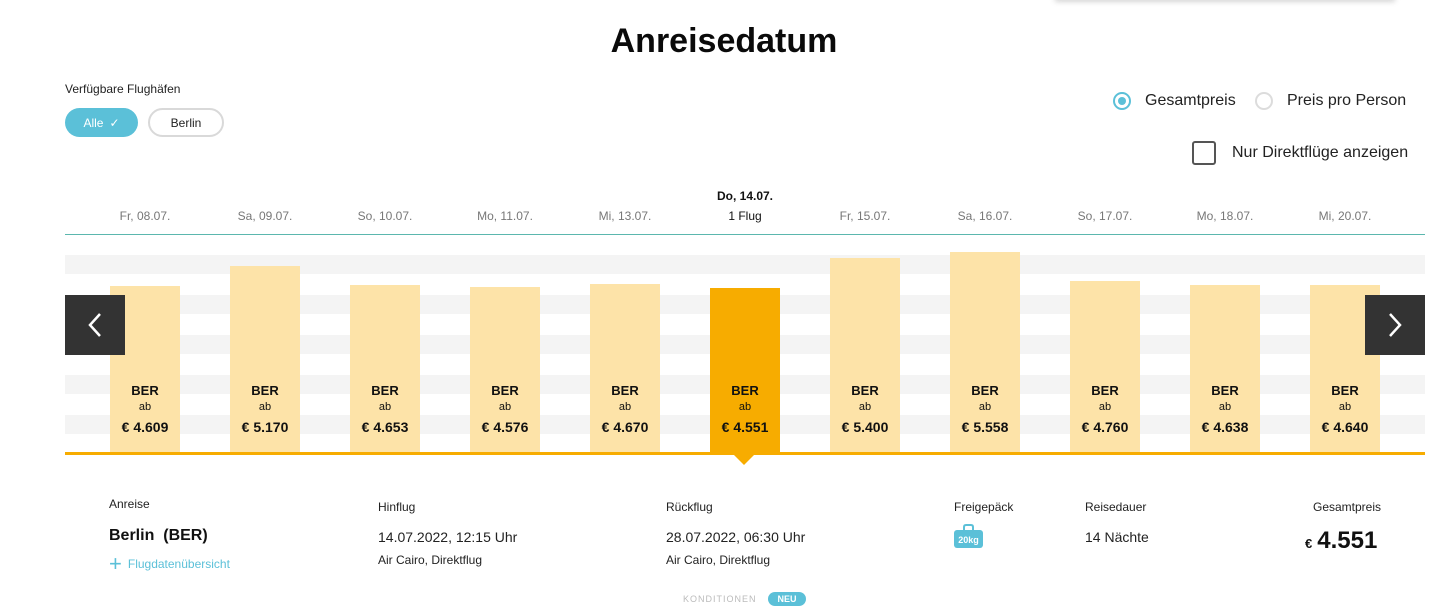  What do you see at coordinates (745, 453) in the screenshot?
I see `chart-baseline` at bounding box center [745, 453].